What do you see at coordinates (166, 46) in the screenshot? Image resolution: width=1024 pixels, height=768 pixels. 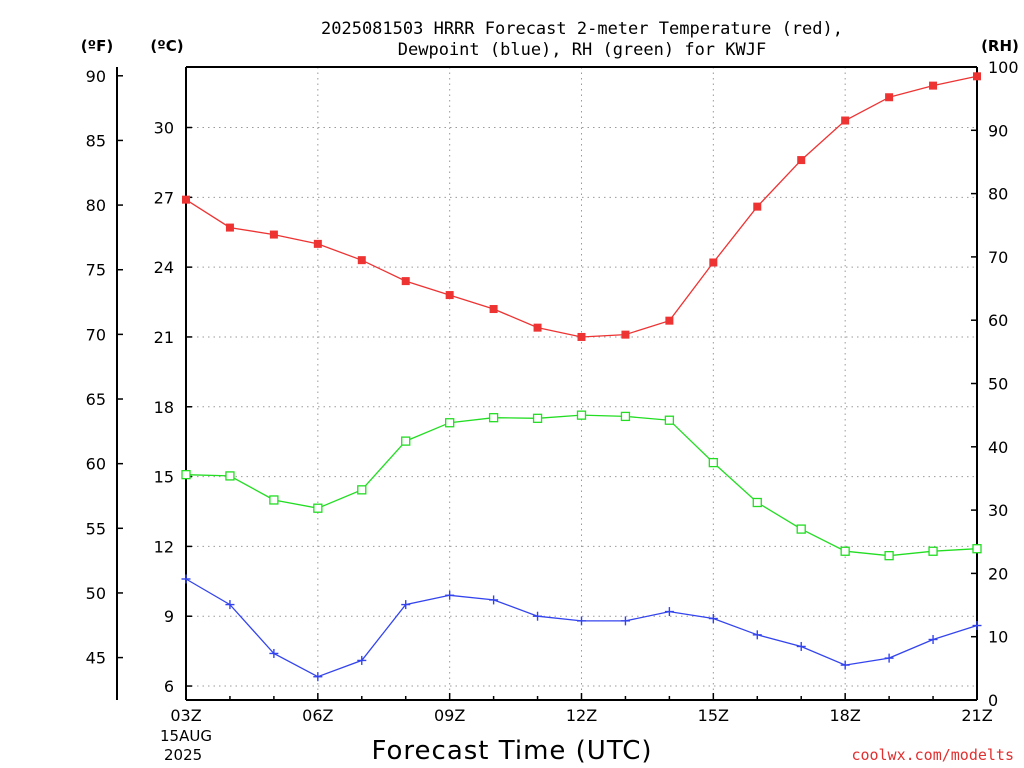 I see `celsius-axis-unit: (ºC)` at bounding box center [166, 46].